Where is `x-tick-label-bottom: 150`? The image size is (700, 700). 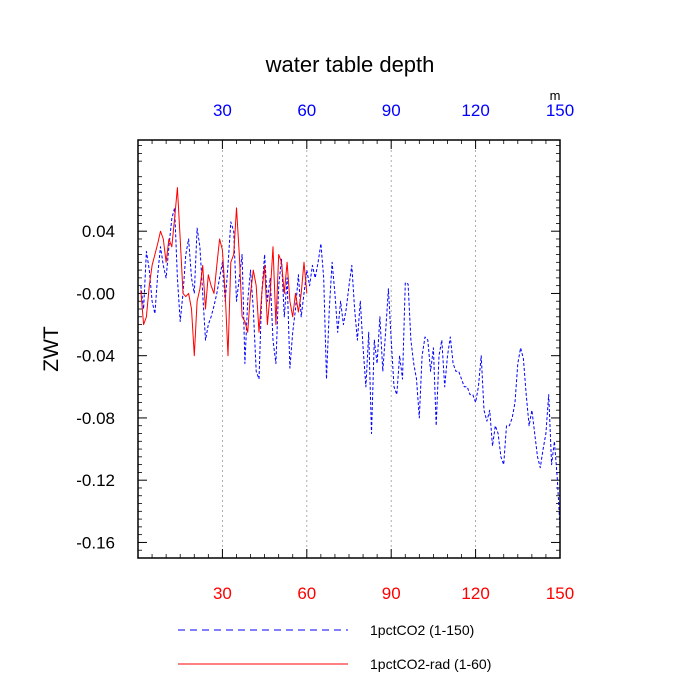 x-tick-label-bottom: 150 is located at coordinates (560, 593).